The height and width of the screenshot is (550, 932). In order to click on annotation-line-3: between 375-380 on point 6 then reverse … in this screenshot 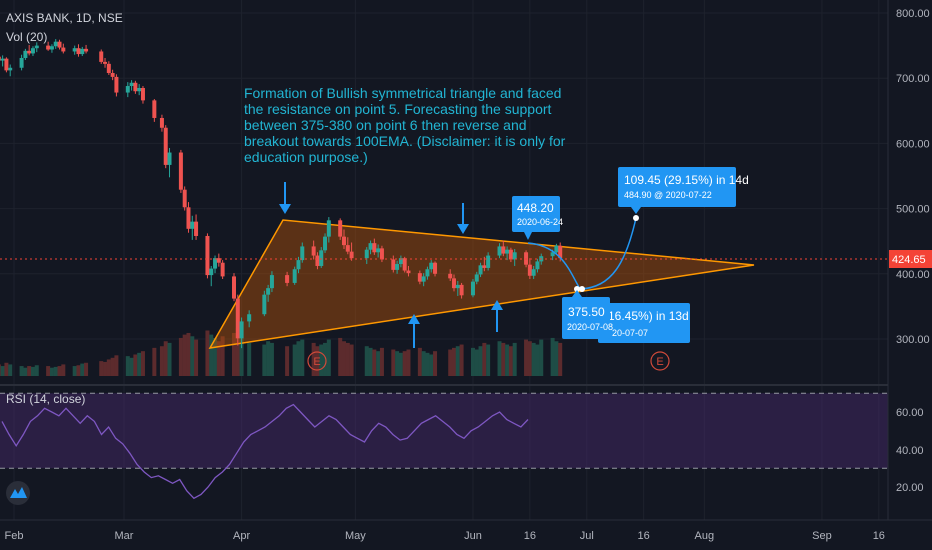, I will do `click(385, 125)`.